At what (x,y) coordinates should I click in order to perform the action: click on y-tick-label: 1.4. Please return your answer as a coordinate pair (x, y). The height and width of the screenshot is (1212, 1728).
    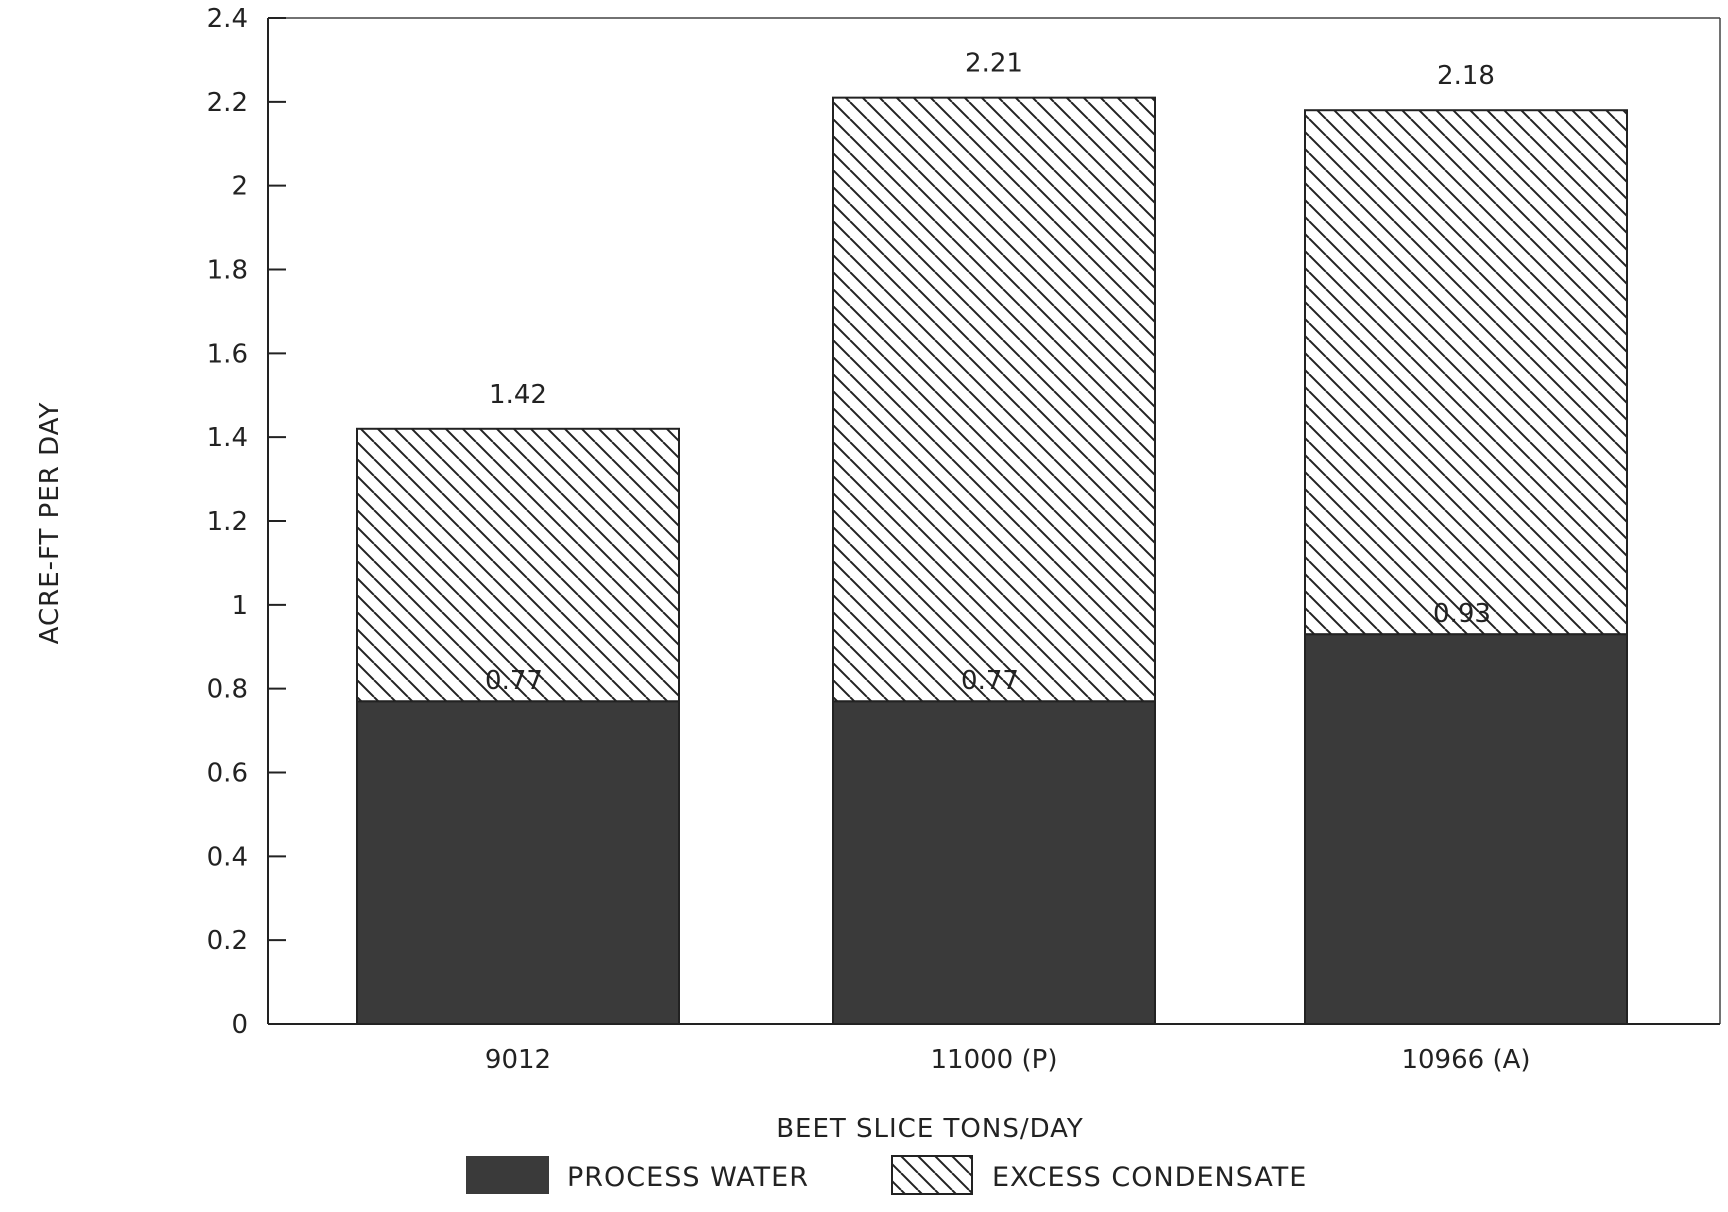
    Looking at the image, I should click on (227, 438).